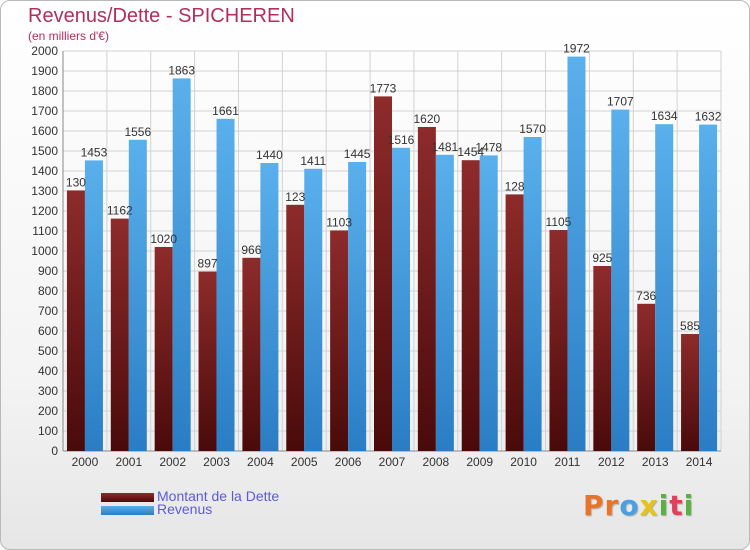 This screenshot has height=550, width=750. I want to click on revenue-value-label: 1411, so click(313, 161).